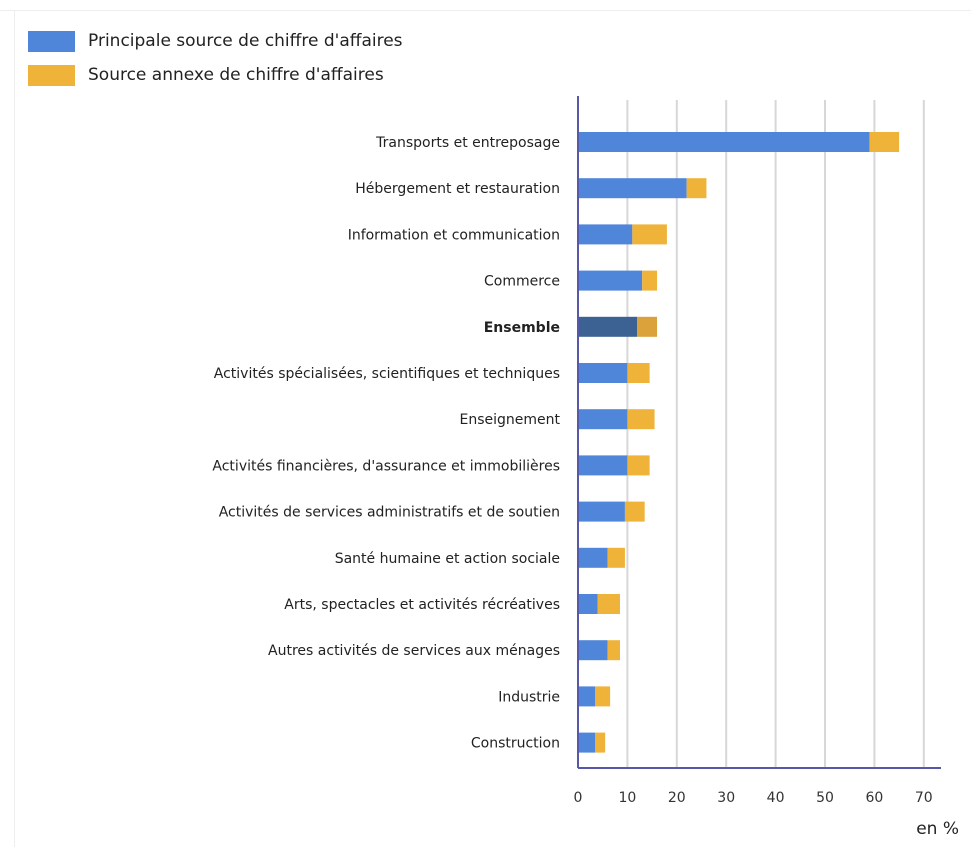  Describe the element at coordinates (825, 798) in the screenshot. I see `x-tick-label: 50` at that location.